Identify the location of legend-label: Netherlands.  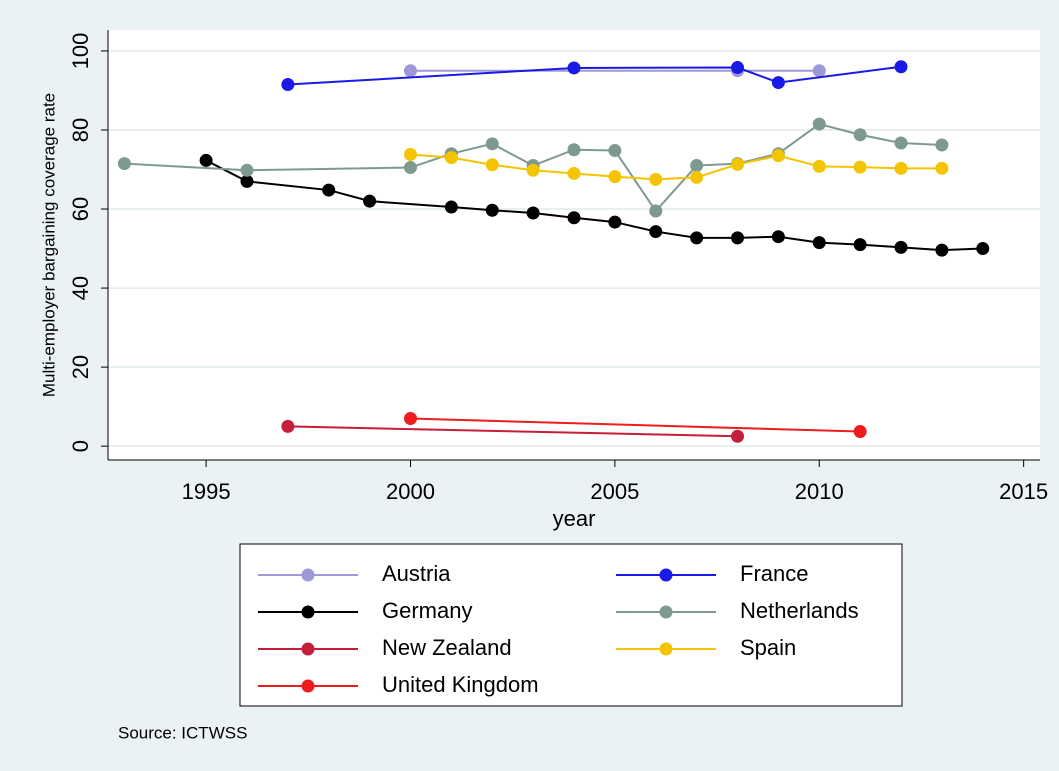
(799, 610).